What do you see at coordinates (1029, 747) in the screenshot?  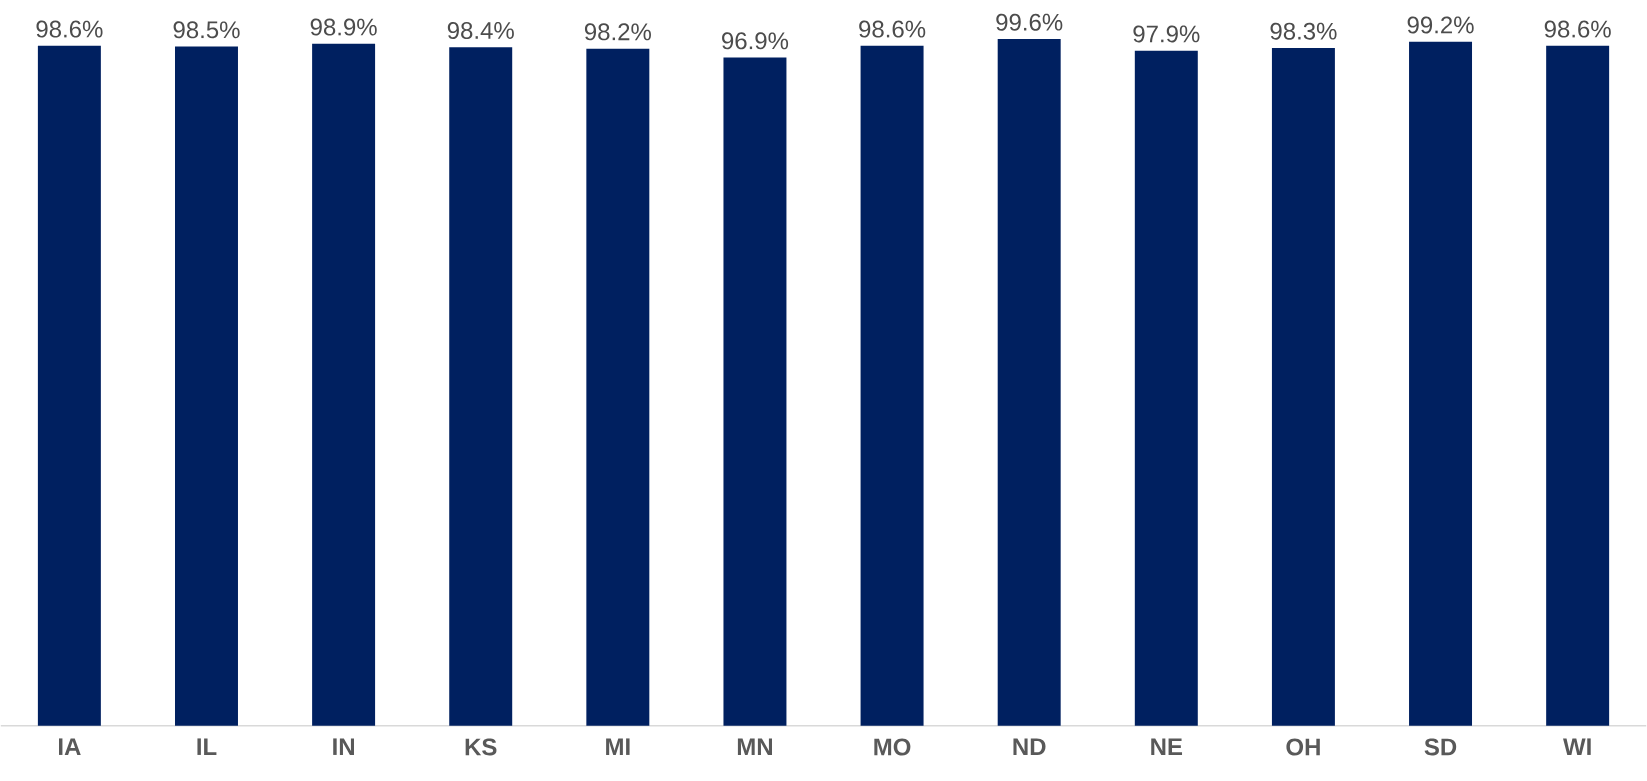 I see `x-tick-label: ND` at bounding box center [1029, 747].